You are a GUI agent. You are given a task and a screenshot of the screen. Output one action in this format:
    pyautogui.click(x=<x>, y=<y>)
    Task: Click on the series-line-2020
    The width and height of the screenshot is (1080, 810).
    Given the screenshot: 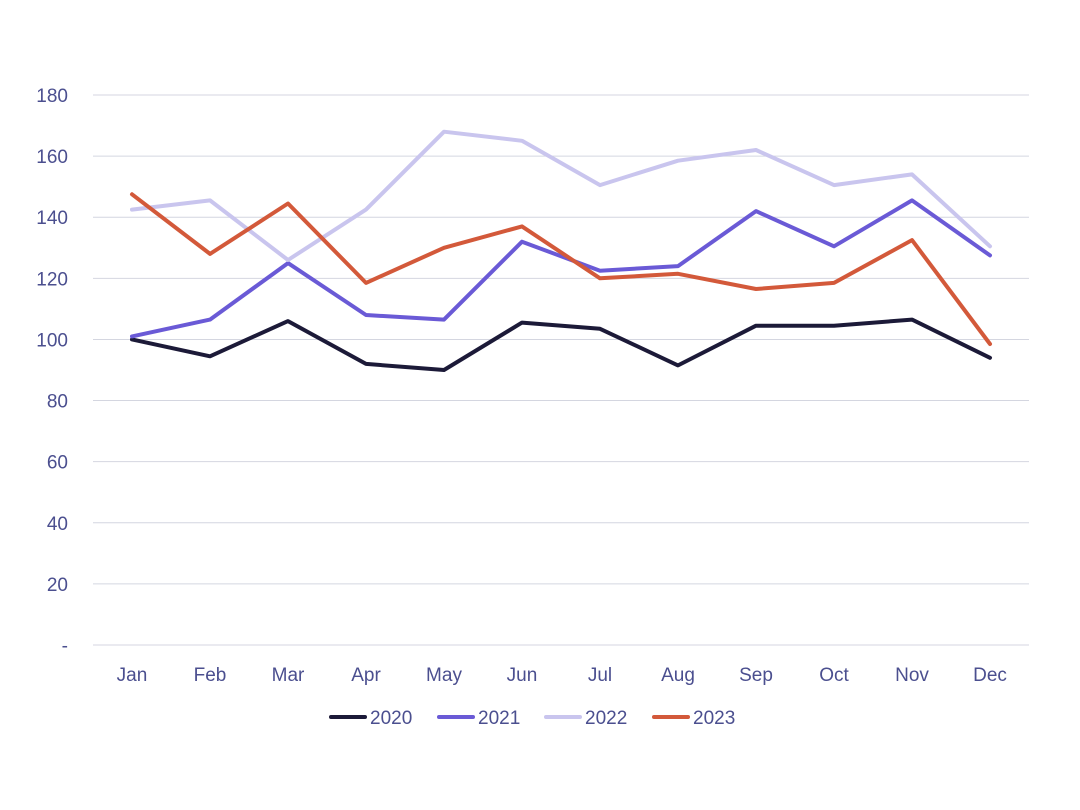 What is the action you would take?
    pyautogui.click(x=561, y=344)
    